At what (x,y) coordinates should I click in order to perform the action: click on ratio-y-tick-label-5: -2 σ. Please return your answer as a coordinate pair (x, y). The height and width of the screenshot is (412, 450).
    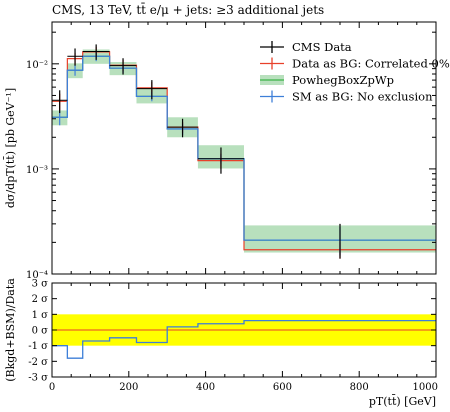
    Looking at the image, I should click on (38, 362).